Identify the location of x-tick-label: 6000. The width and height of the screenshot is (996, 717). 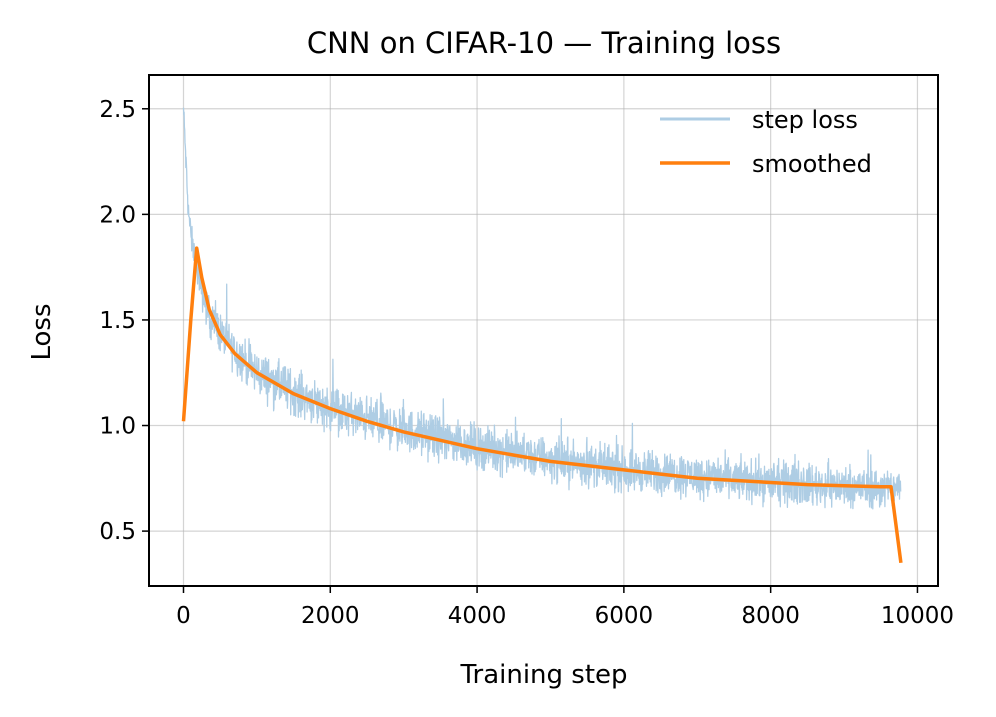
(624, 616).